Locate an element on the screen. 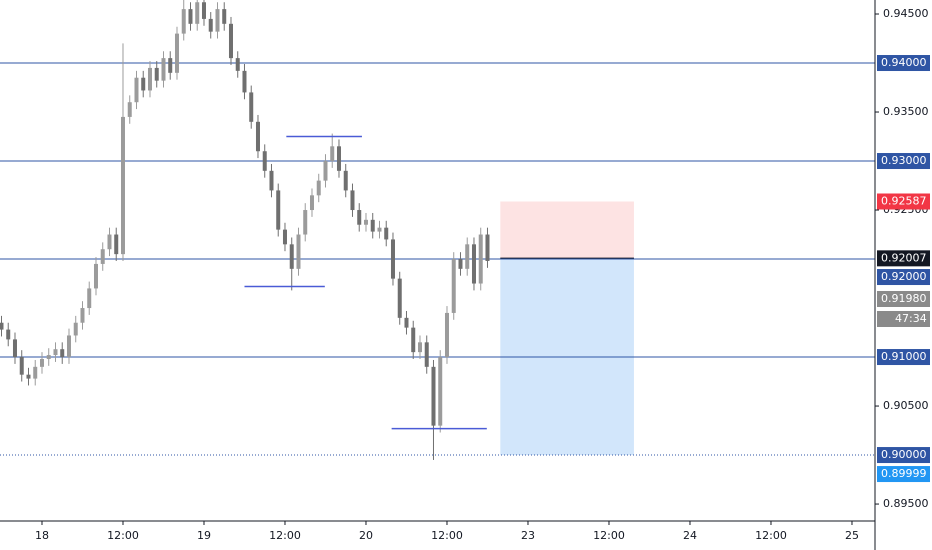 The image size is (932, 550). time-axis-bg is located at coordinates (437, 535).